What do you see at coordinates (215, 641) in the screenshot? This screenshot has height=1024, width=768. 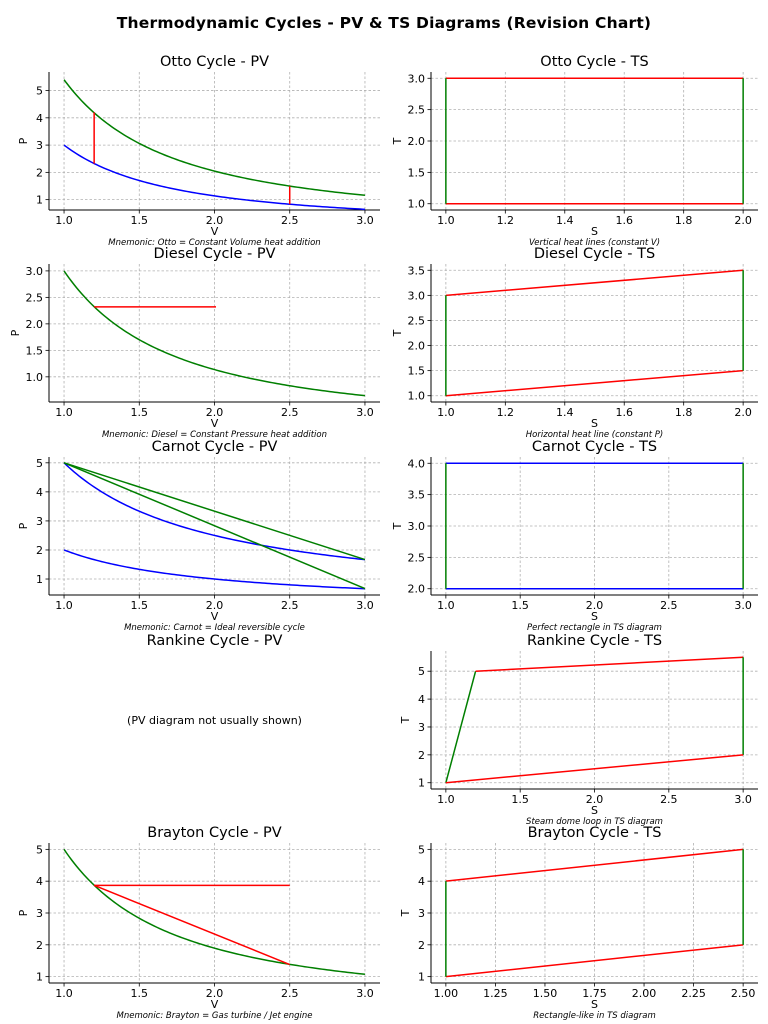 I see `chart-title: Rankine Cycle - PV` at bounding box center [215, 641].